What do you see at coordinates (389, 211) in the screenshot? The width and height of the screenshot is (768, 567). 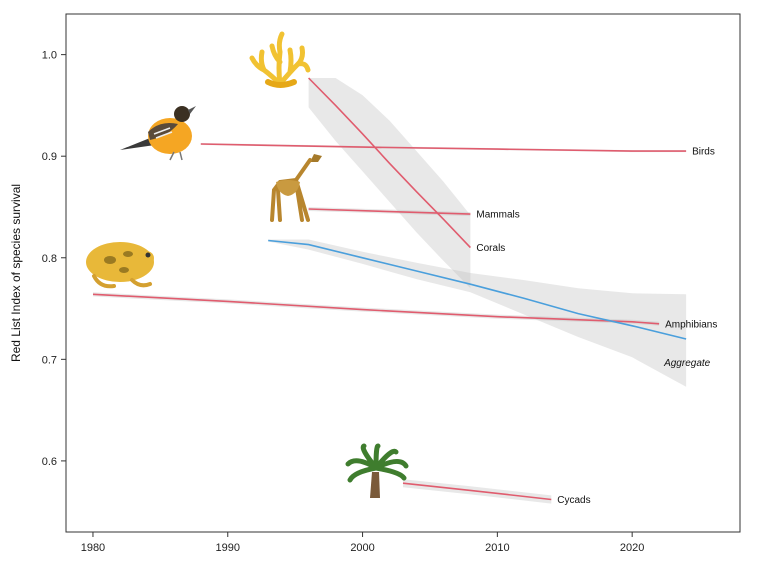 I see `mammals-line` at bounding box center [389, 211].